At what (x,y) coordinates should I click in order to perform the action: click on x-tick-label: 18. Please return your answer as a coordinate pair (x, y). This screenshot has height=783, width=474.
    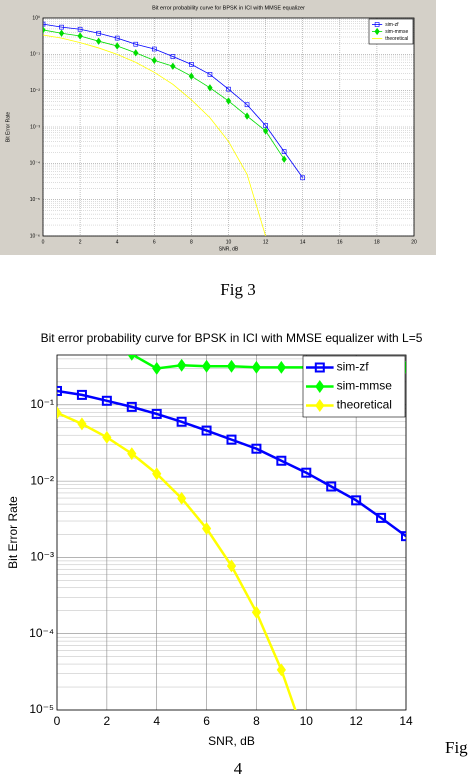
    Looking at the image, I should click on (377, 242).